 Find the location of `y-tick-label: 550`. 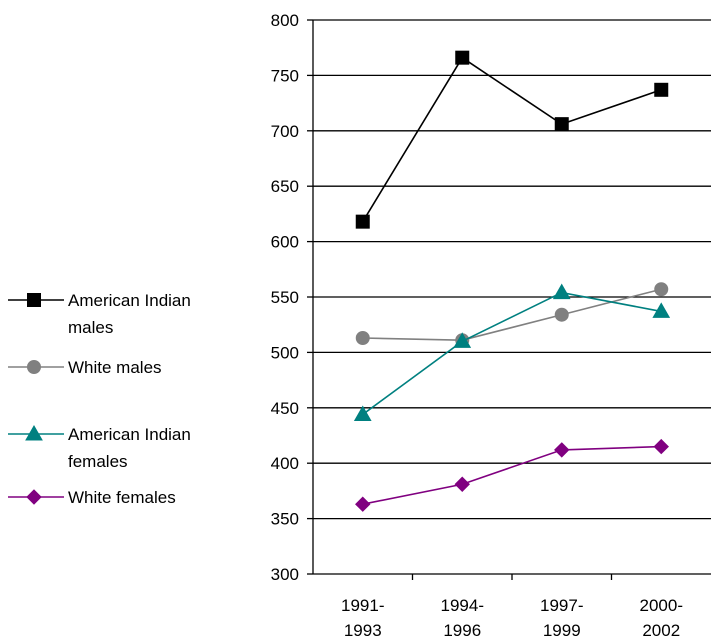

y-tick-label: 550 is located at coordinates (285, 297).